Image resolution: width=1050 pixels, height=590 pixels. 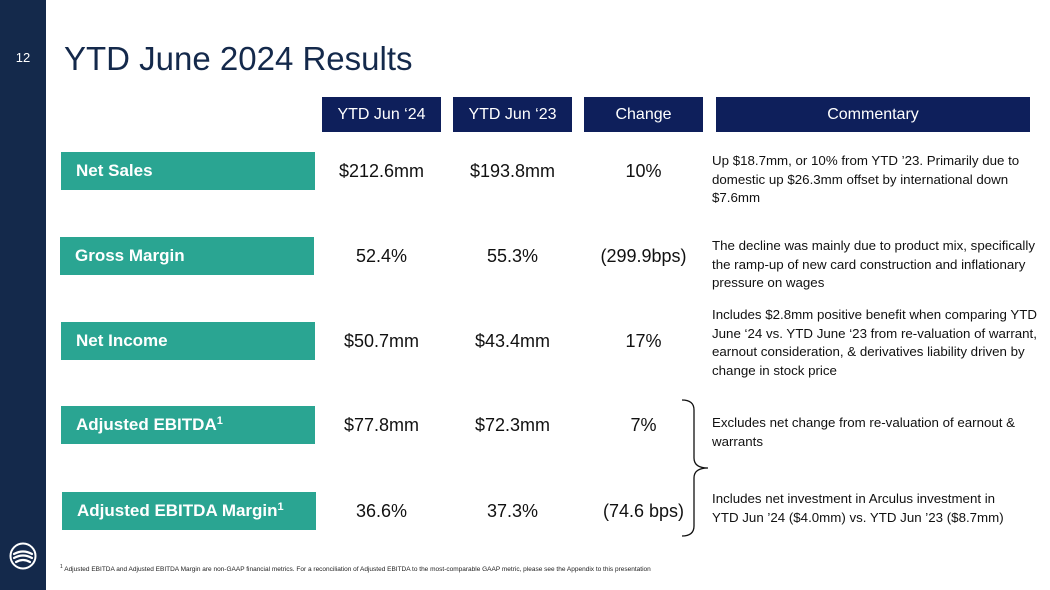 I want to click on value-gross-margin-ytd24: 52.4%, so click(x=381, y=256).